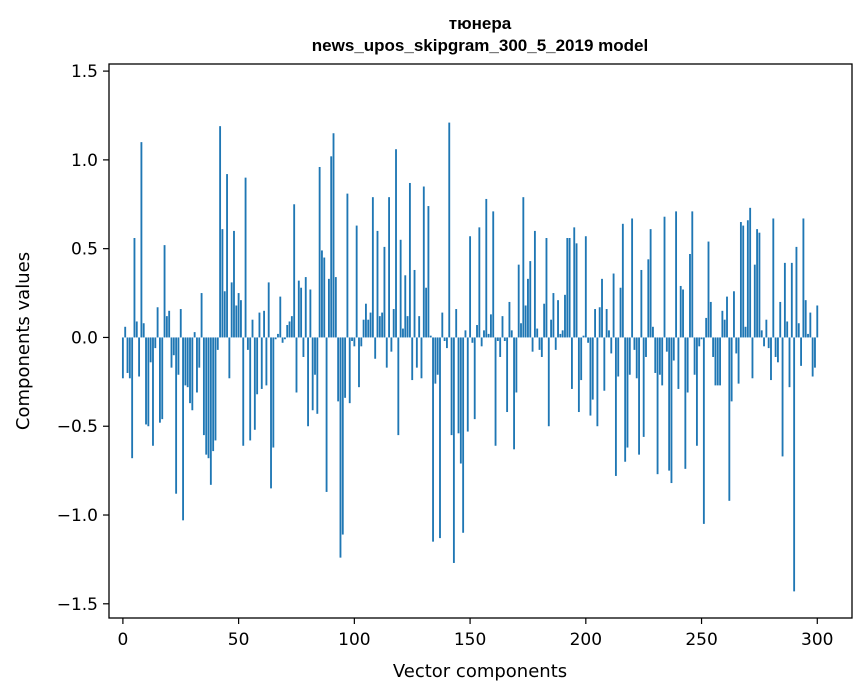 The image size is (867, 696). What do you see at coordinates (354, 640) in the screenshot?
I see `x-tick-label: 100` at bounding box center [354, 640].